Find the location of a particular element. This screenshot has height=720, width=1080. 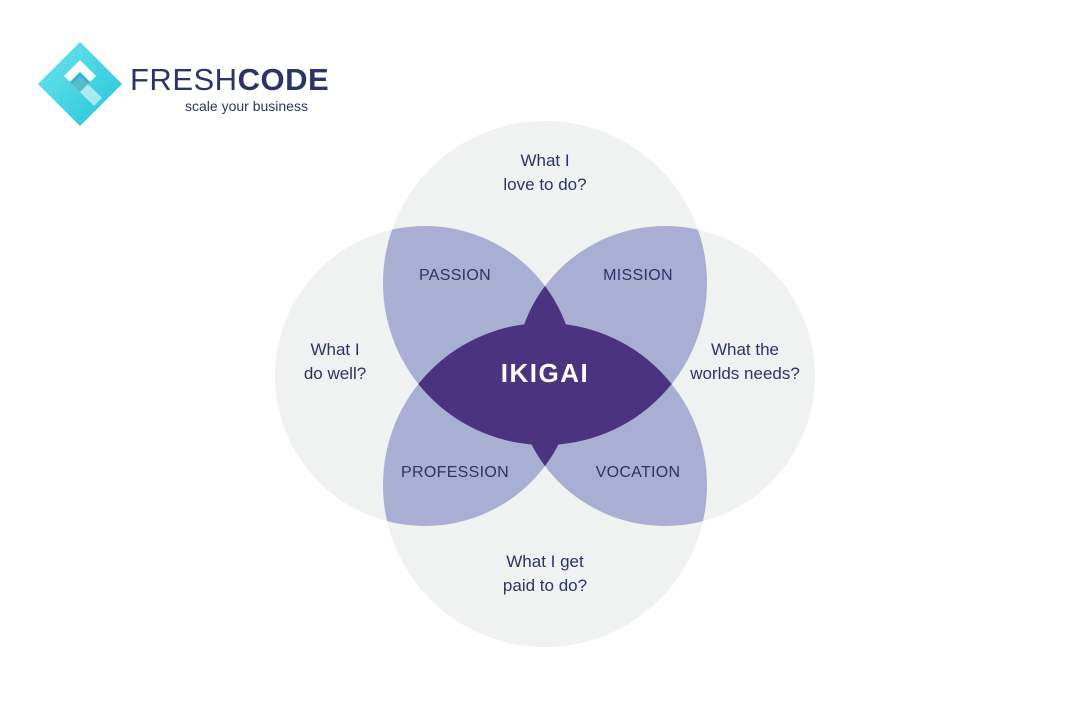

overlap-mission is located at coordinates (611, 335).